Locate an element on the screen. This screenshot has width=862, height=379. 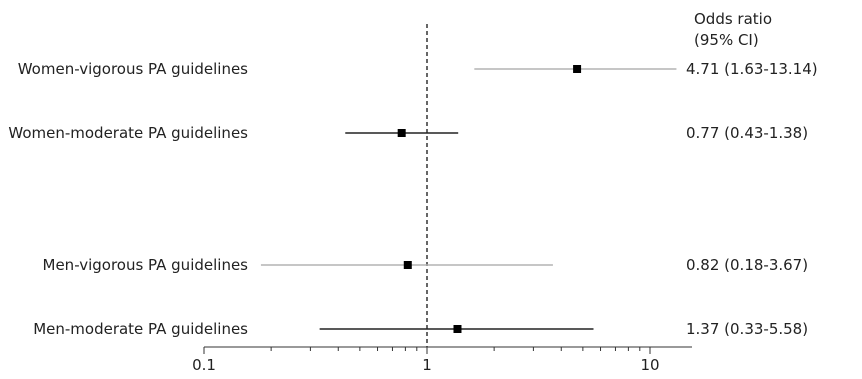
x-tick-label: 1 is located at coordinates (427, 365).